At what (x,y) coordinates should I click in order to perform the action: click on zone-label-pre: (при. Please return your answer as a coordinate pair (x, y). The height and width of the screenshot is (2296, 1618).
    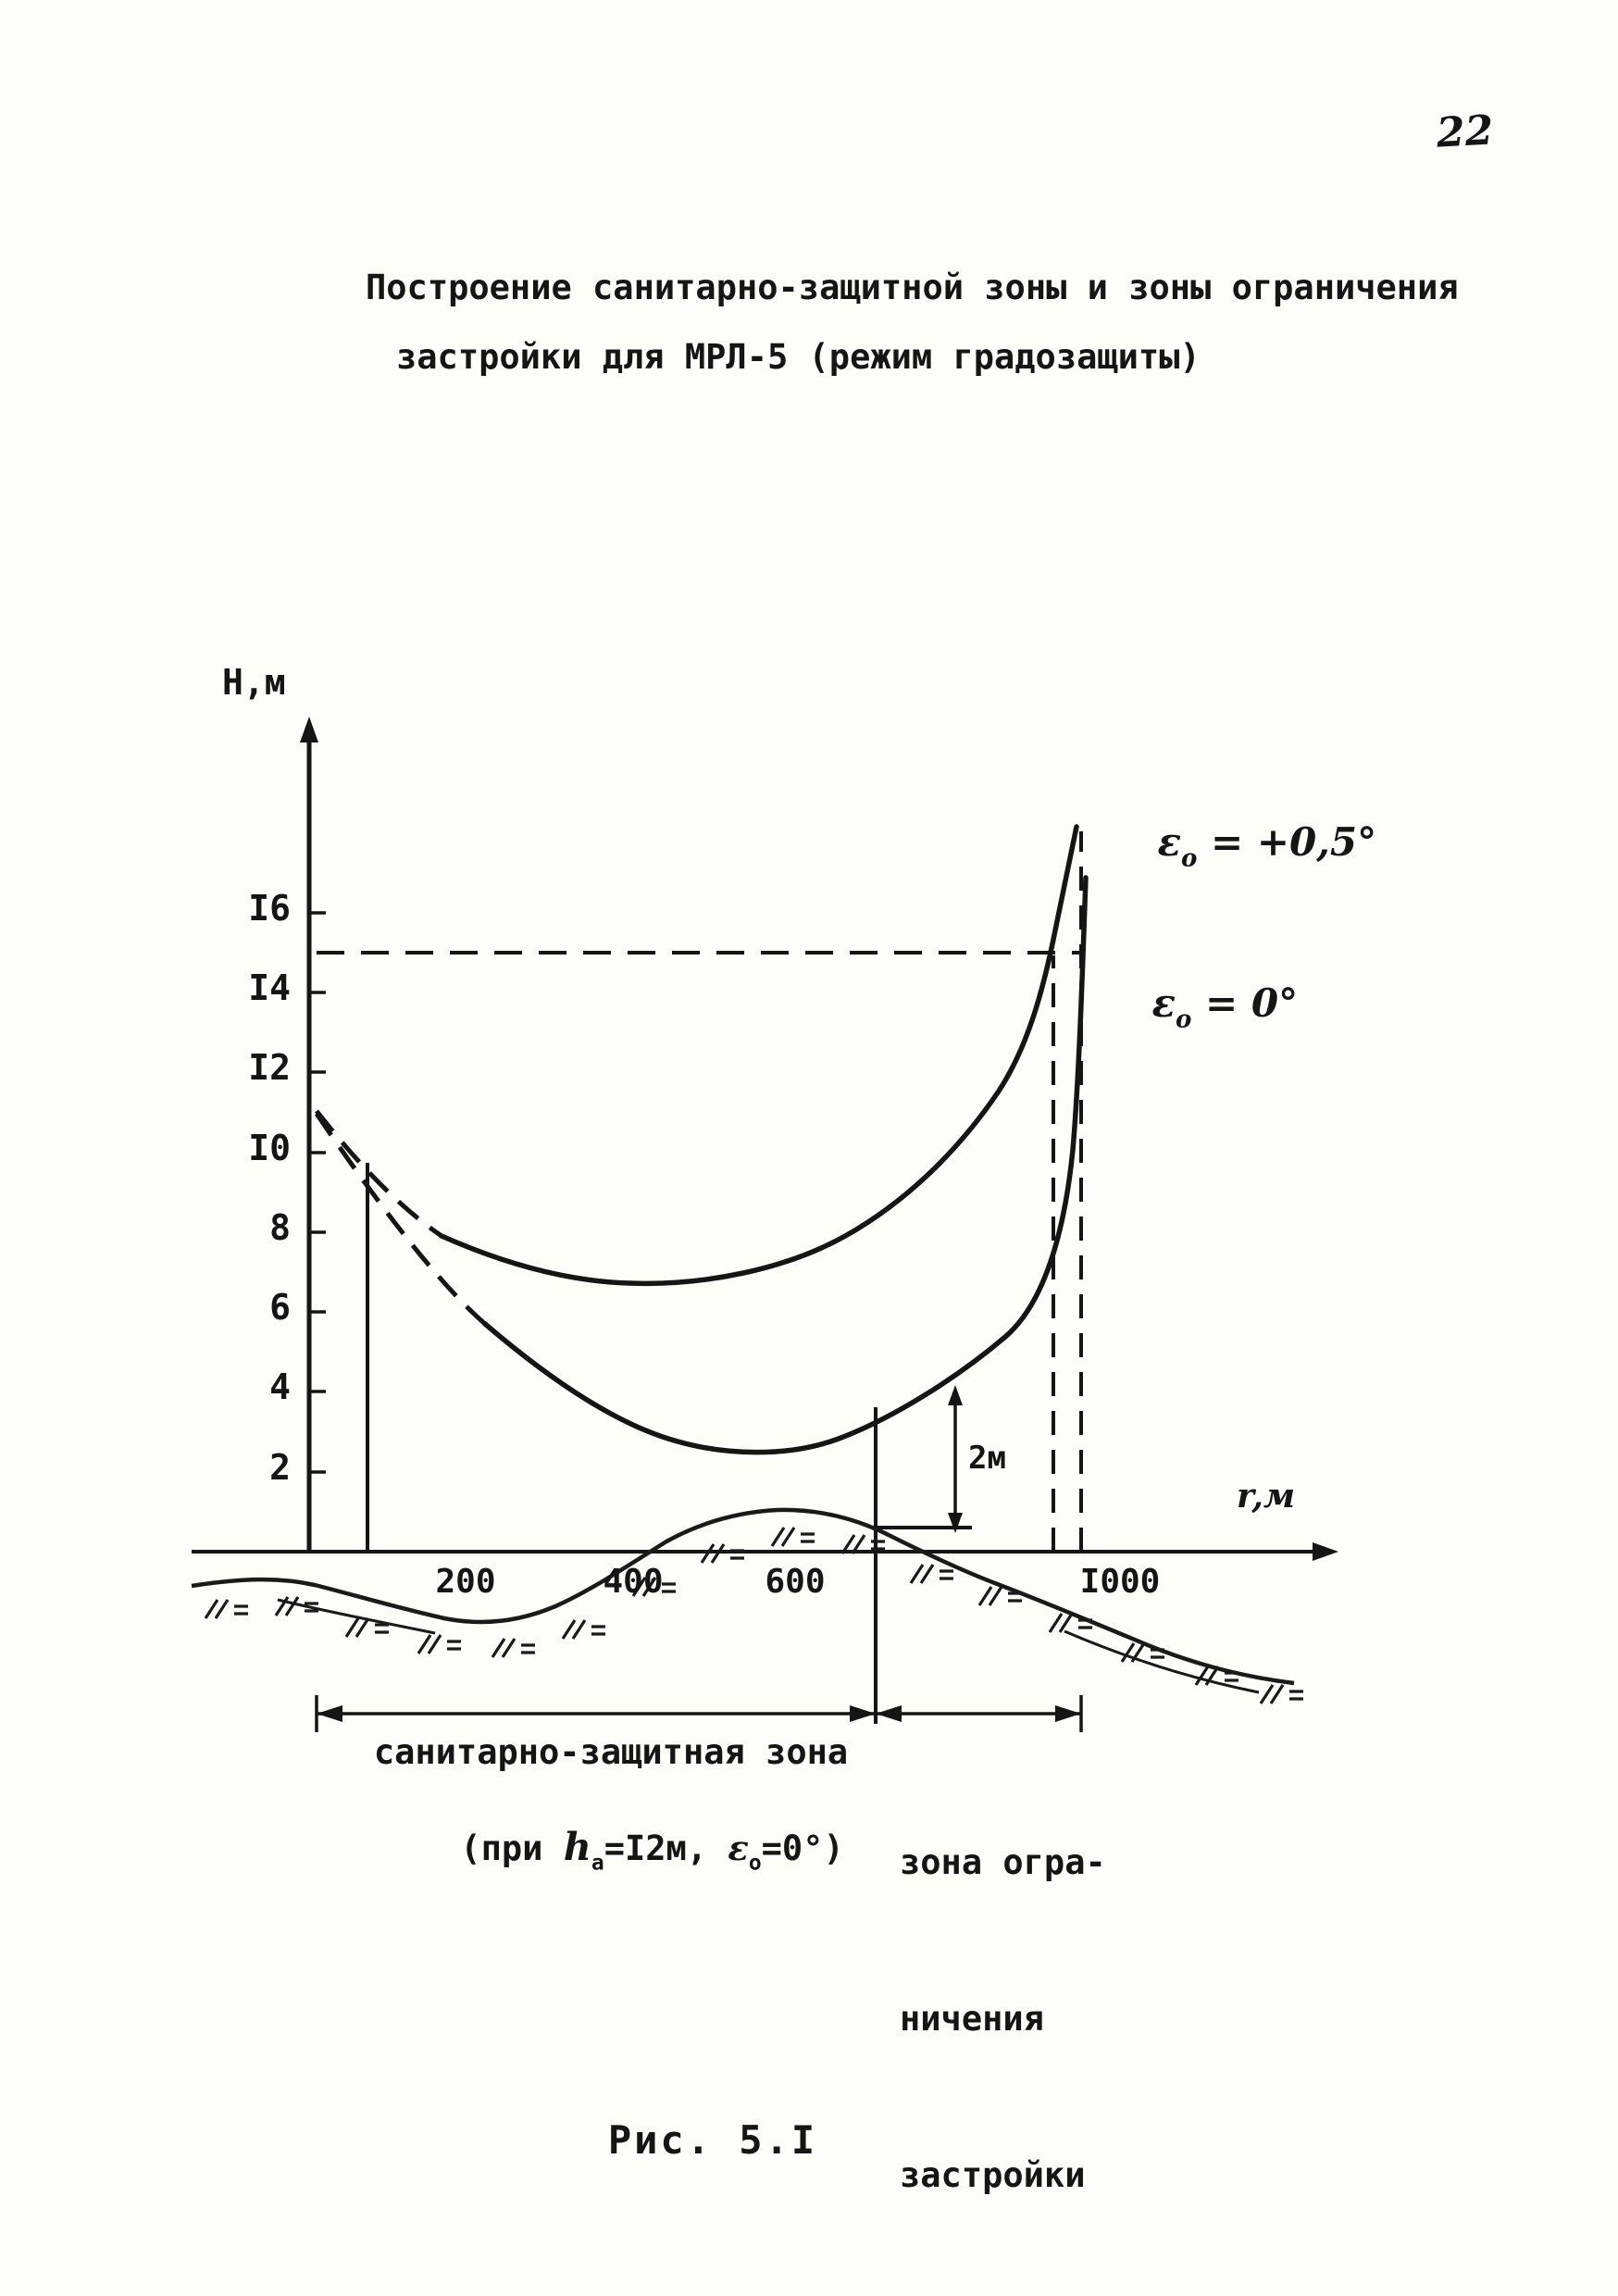
    Looking at the image, I should click on (512, 1848).